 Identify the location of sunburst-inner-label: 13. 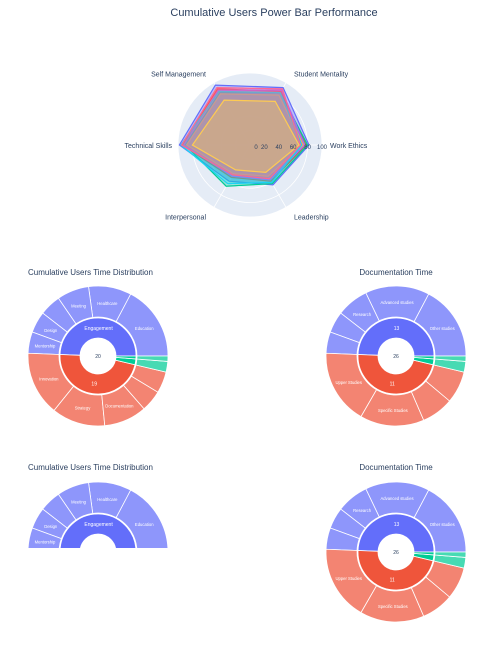
(397, 329).